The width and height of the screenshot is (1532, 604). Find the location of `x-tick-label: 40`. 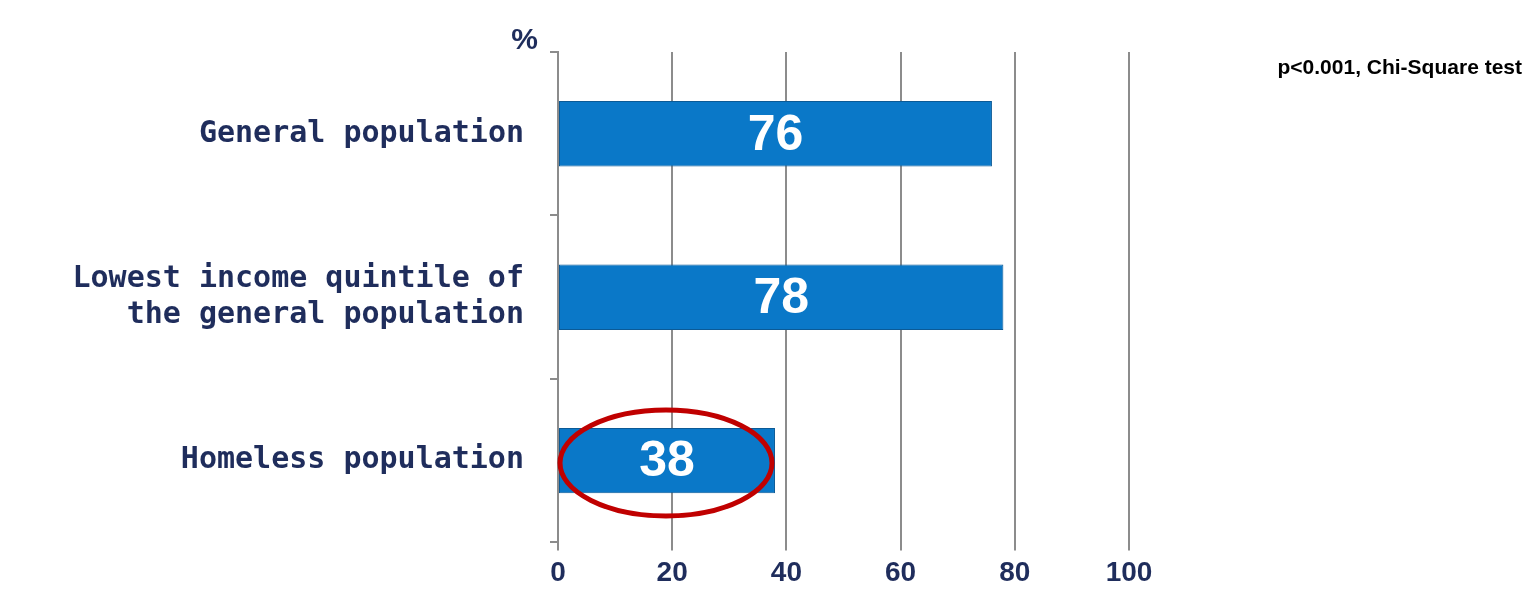

x-tick-label: 40 is located at coordinates (786, 571).